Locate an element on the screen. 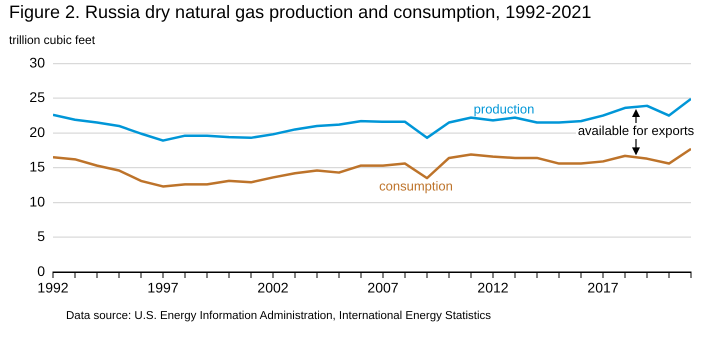 The width and height of the screenshot is (717, 340). x-tick-label: 1997 is located at coordinates (163, 287).